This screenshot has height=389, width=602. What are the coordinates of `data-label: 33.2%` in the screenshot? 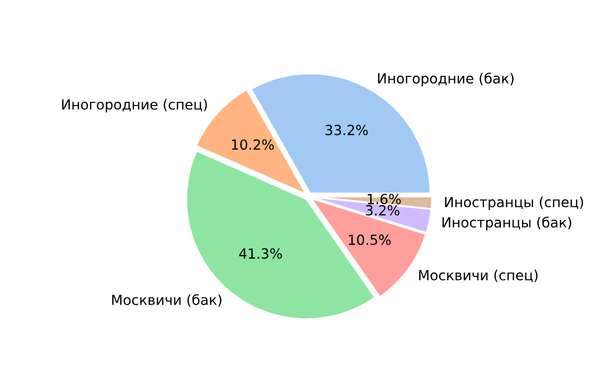 It's located at (347, 130).